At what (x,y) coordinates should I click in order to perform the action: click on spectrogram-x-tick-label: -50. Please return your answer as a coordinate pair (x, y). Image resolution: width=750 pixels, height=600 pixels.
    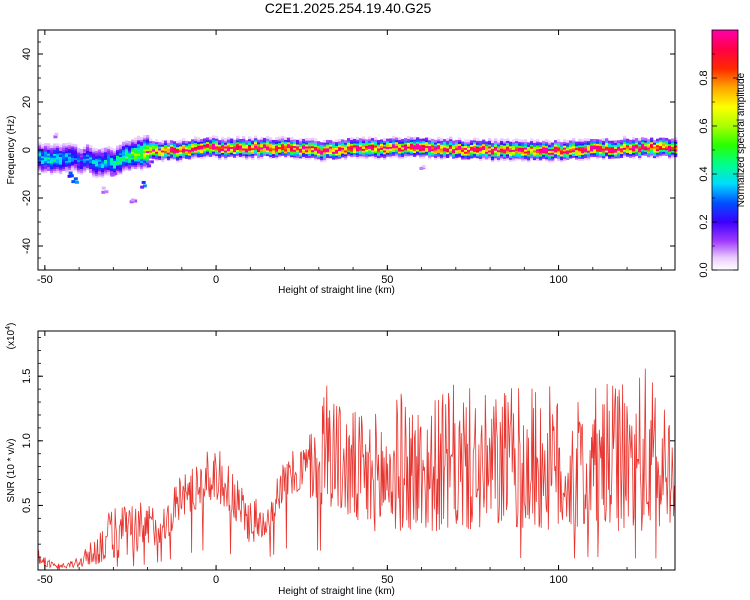
    Looking at the image, I should click on (45, 280).